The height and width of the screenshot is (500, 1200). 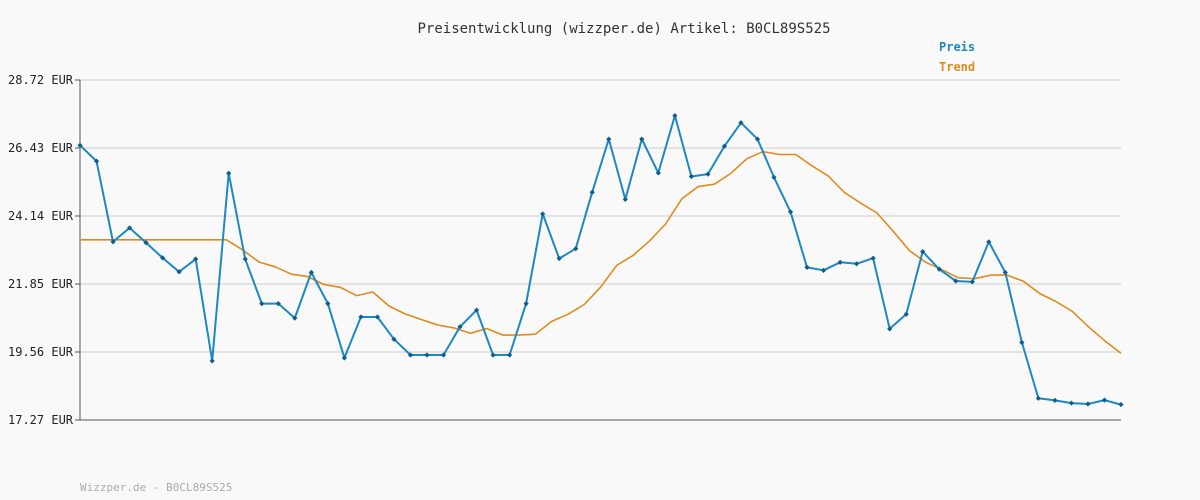 What do you see at coordinates (41, 216) in the screenshot?
I see `y-tick-label: 24.14 EUR` at bounding box center [41, 216].